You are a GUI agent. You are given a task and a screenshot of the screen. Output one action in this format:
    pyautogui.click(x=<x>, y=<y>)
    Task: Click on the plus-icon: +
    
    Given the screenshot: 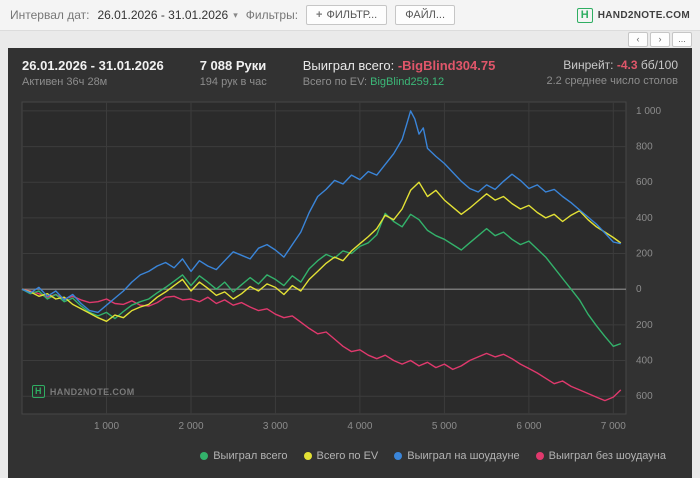 What is the action you would take?
    pyautogui.click(x=319, y=15)
    